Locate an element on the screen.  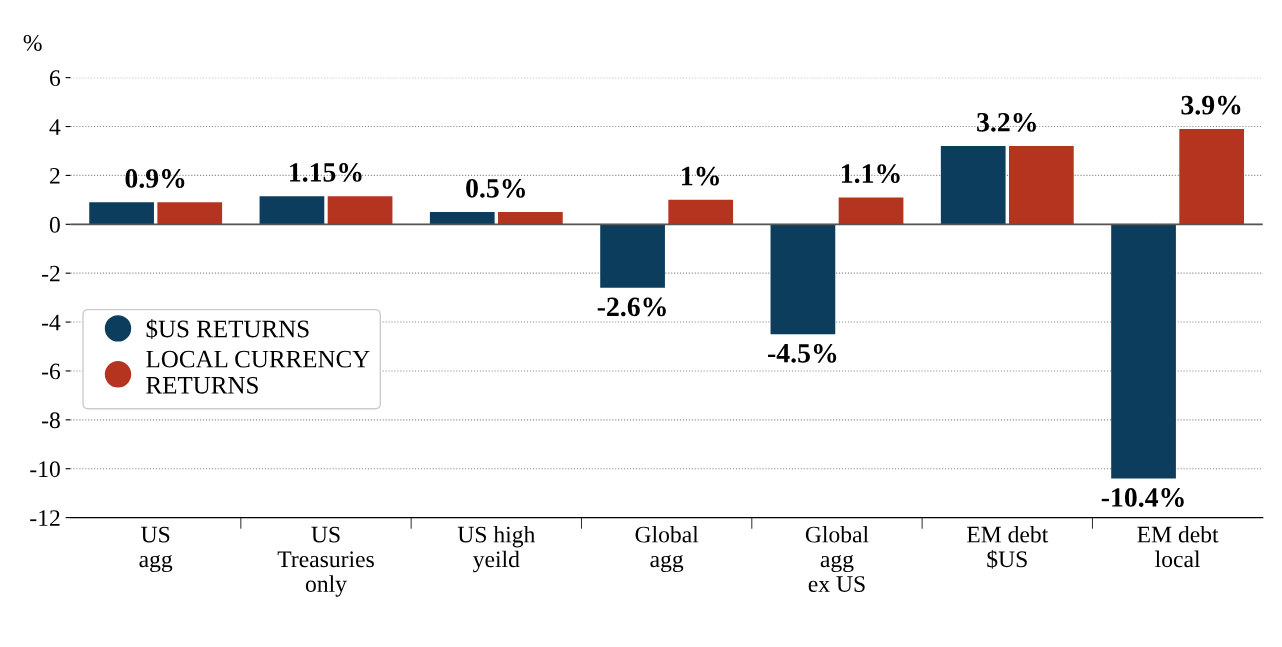
data-label: 1.15% is located at coordinates (326, 172).